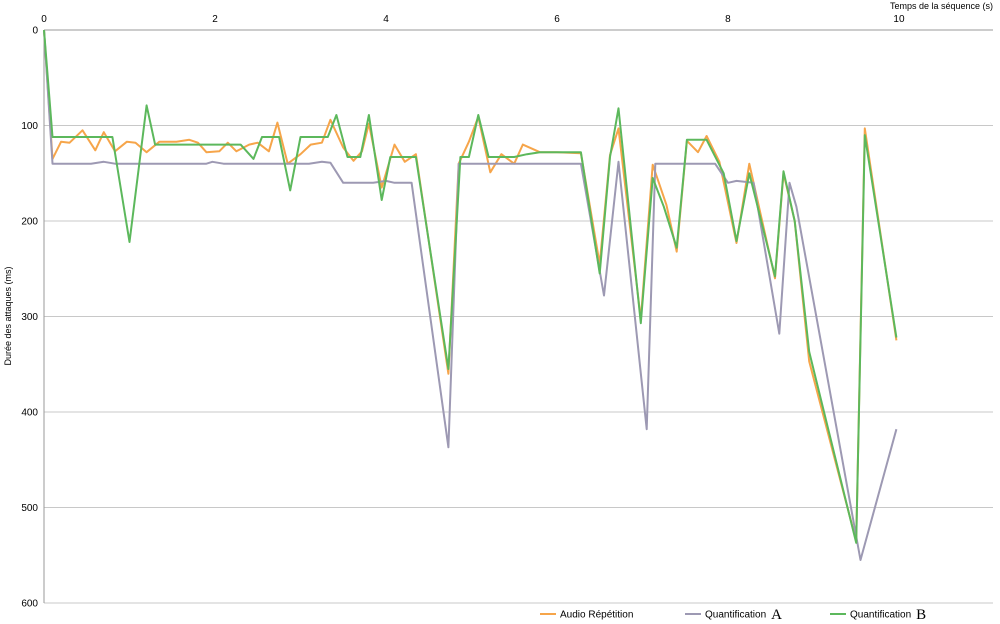  I want to click on legend-label-2: Quantification, so click(880, 615).